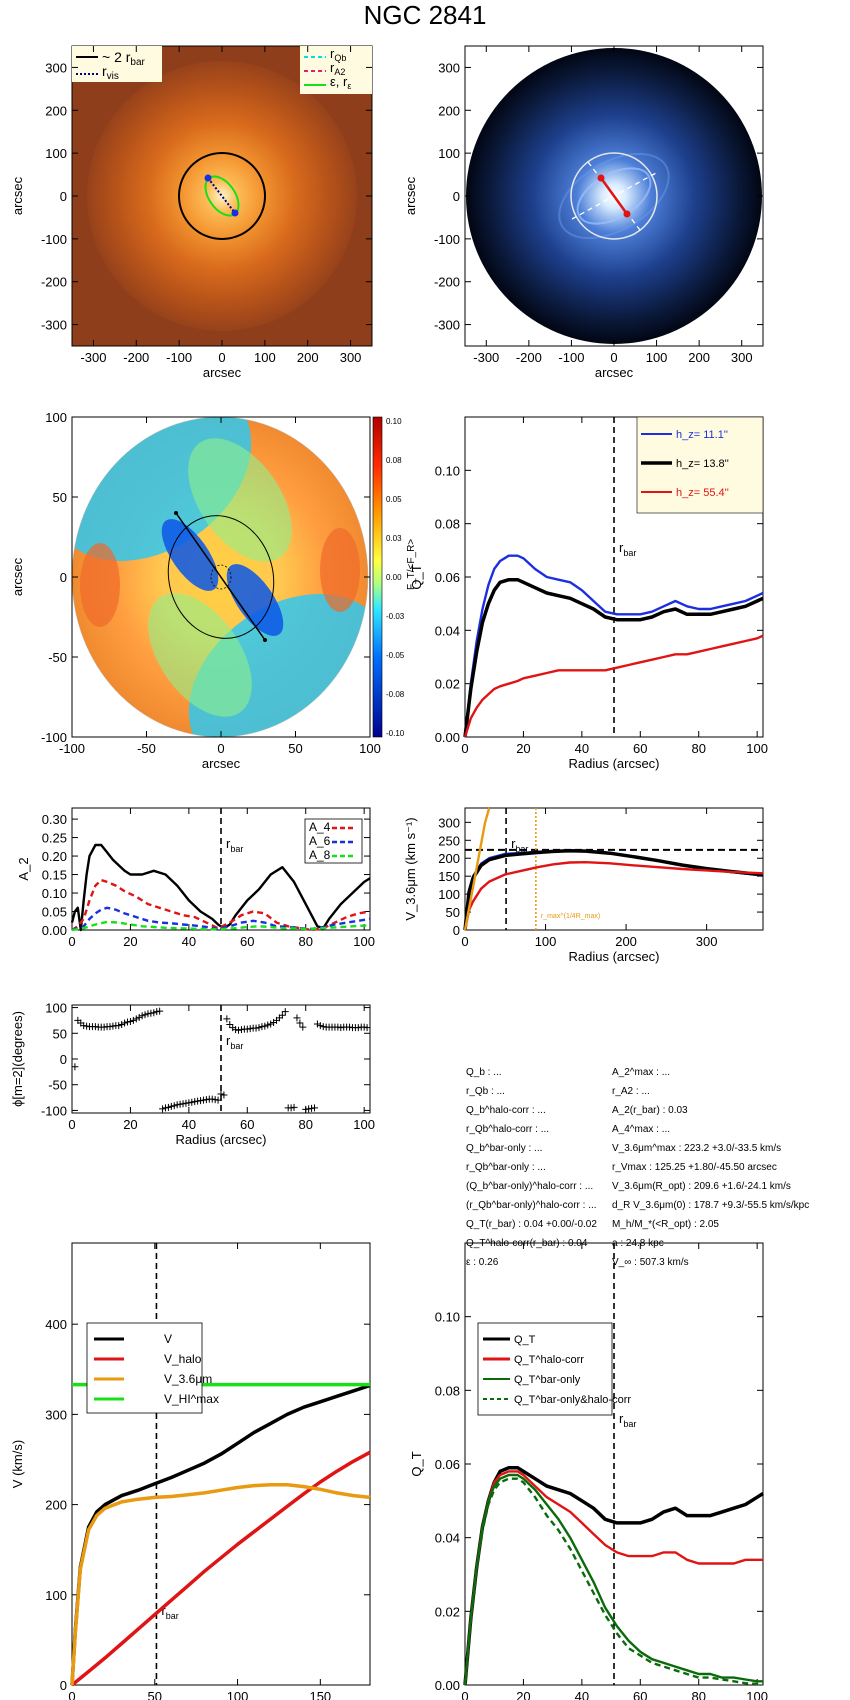  I want to click on y-tick-label: 100, so click(56, 1595).